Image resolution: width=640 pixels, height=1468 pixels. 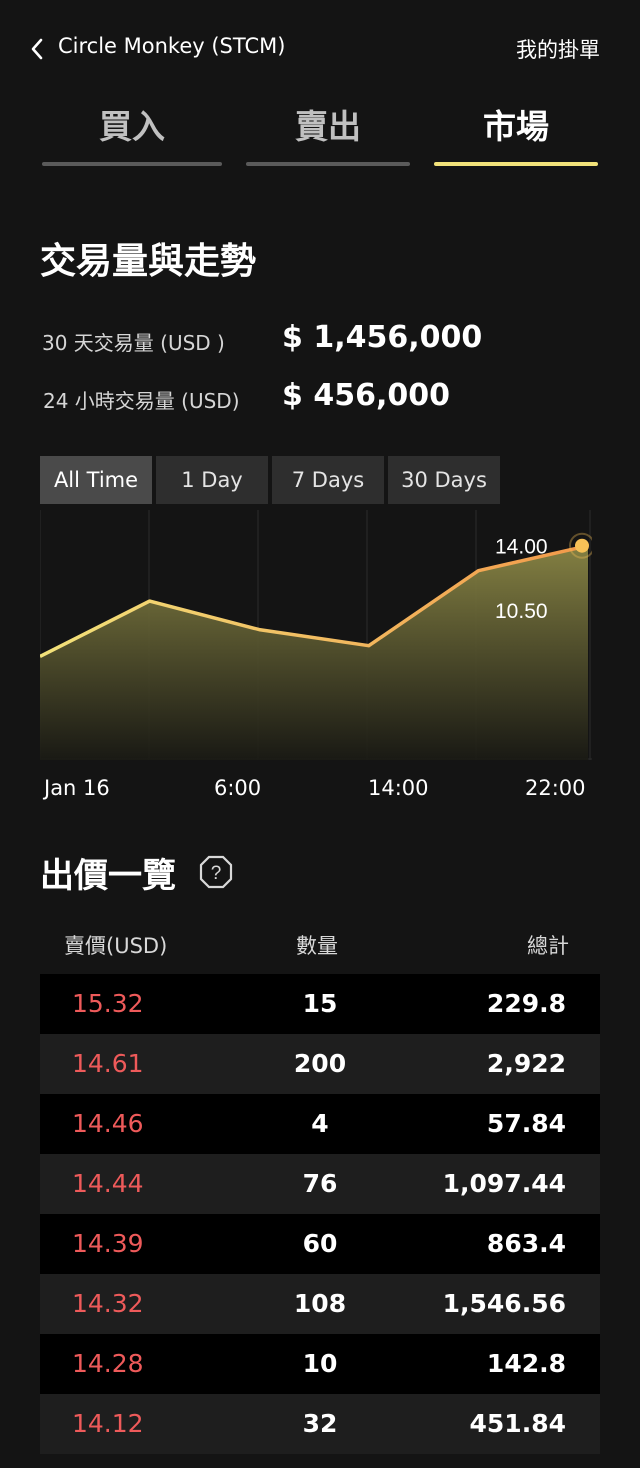 I want to click on price-cell: 14.39, so click(x=108, y=1243).